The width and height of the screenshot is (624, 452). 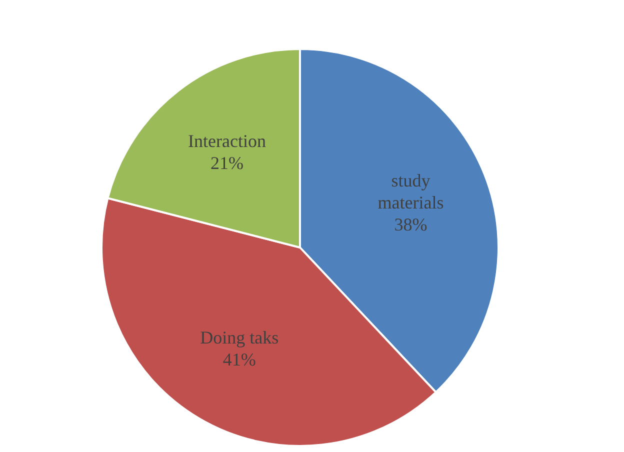 What do you see at coordinates (239, 338) in the screenshot?
I see `slice-label: Doing taks` at bounding box center [239, 338].